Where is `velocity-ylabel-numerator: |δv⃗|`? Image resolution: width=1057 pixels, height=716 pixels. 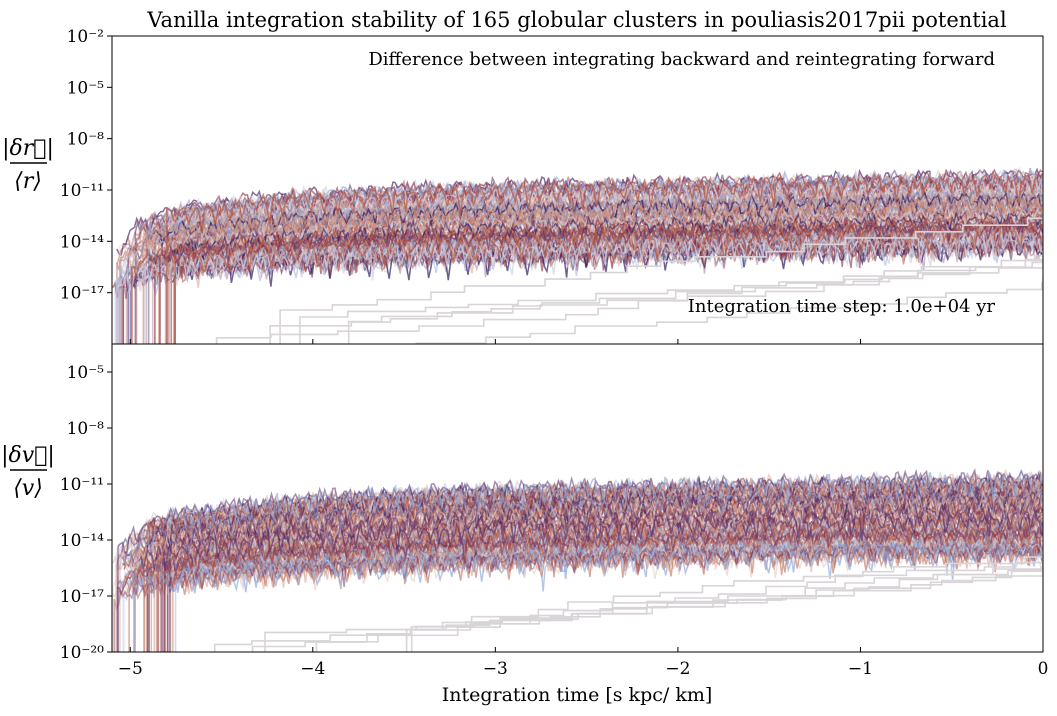
velocity-ylabel-numerator: |δv⃗| is located at coordinates (28, 455).